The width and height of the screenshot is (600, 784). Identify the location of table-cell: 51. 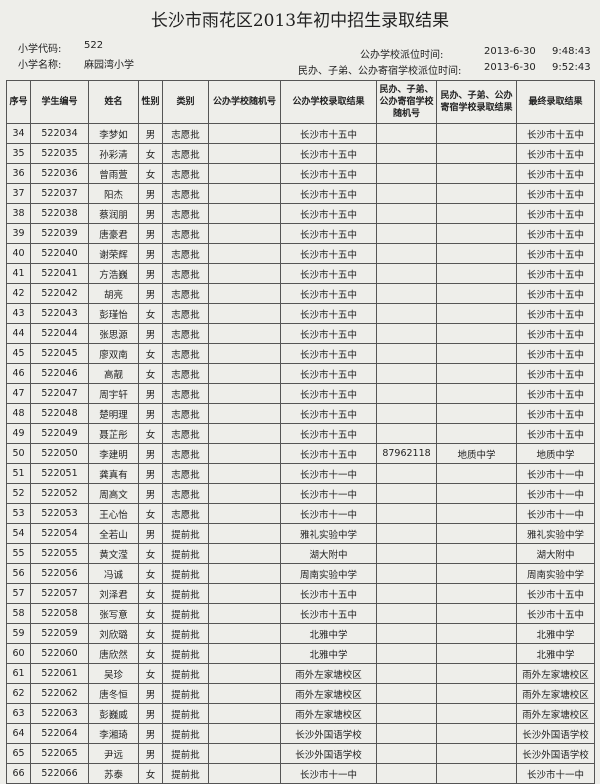
(18, 473).